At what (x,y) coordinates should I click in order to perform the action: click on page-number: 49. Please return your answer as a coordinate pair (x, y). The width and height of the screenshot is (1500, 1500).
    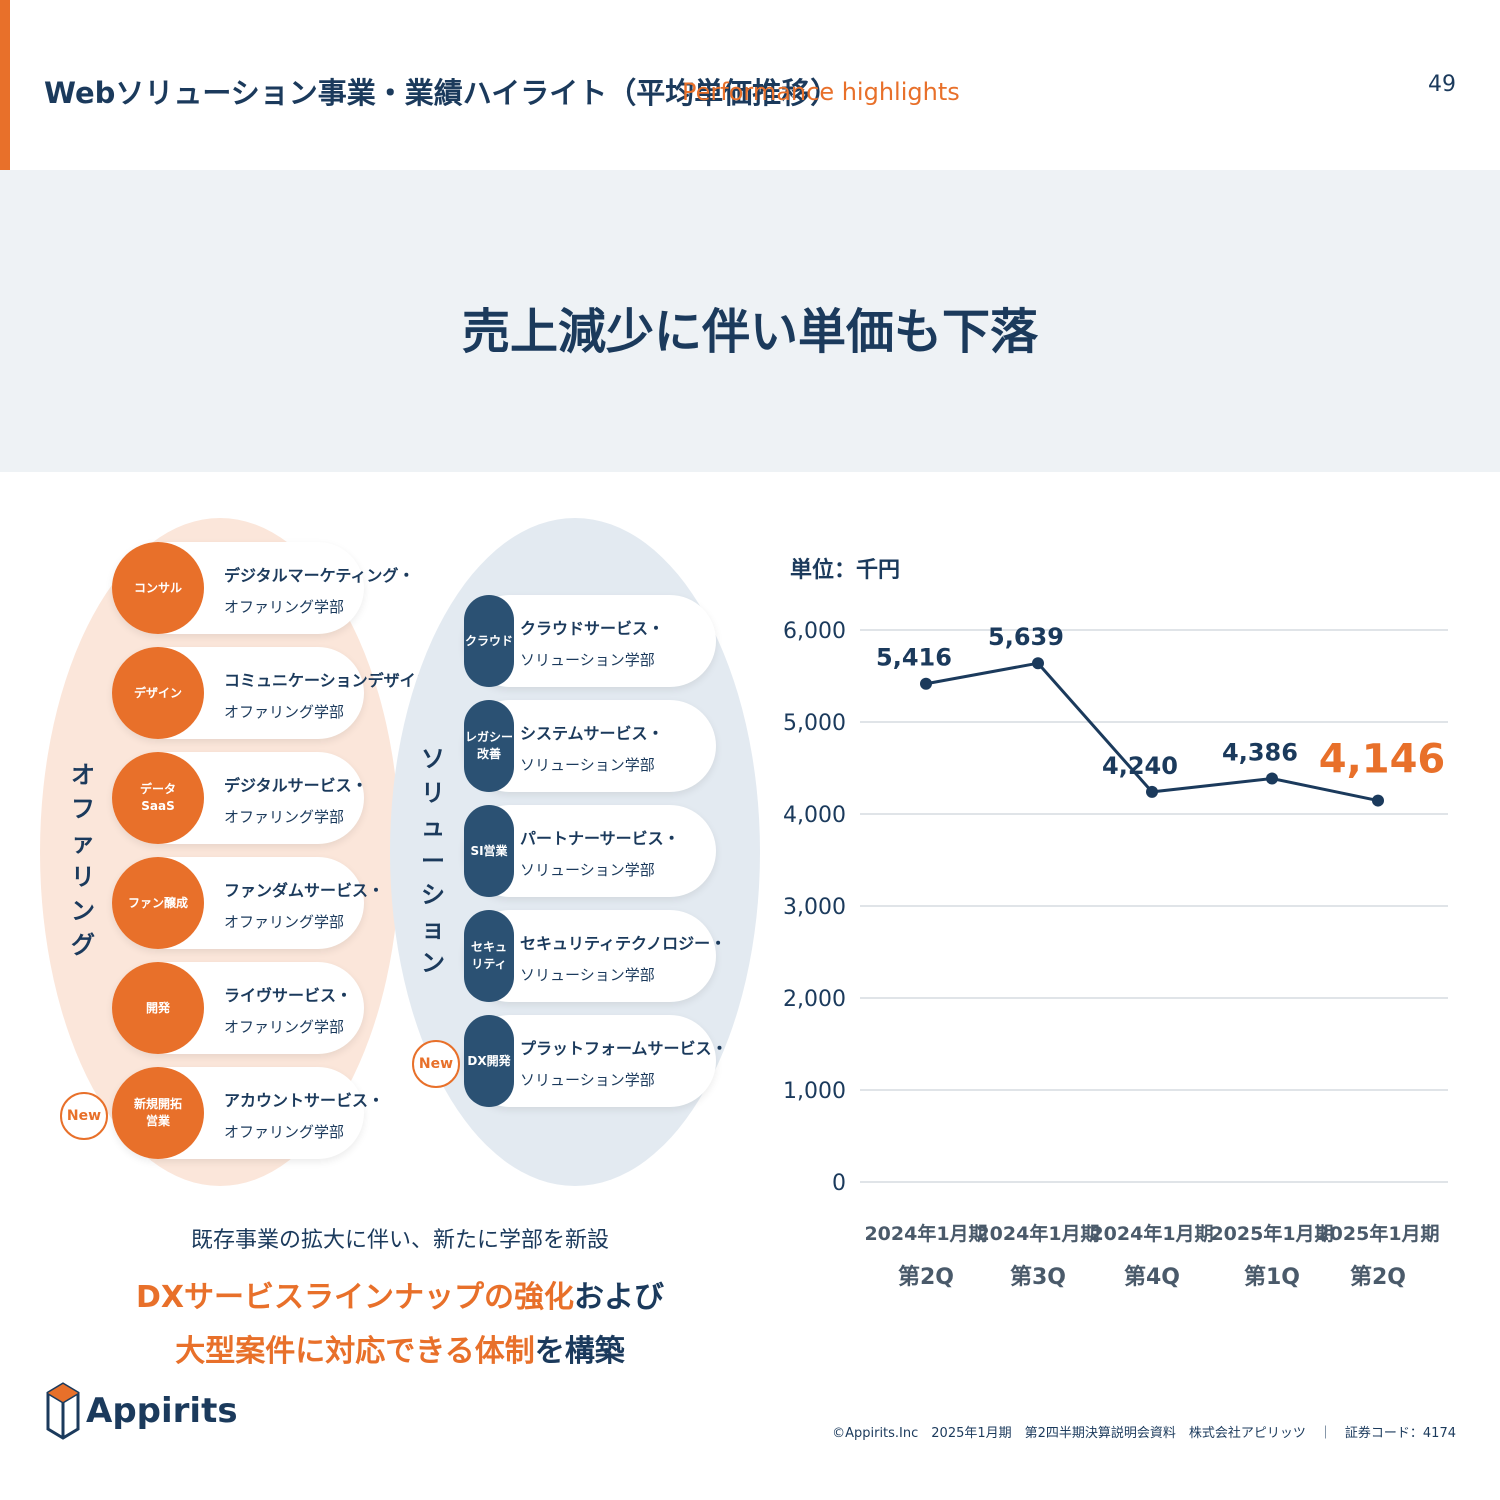
    Looking at the image, I should click on (1442, 84).